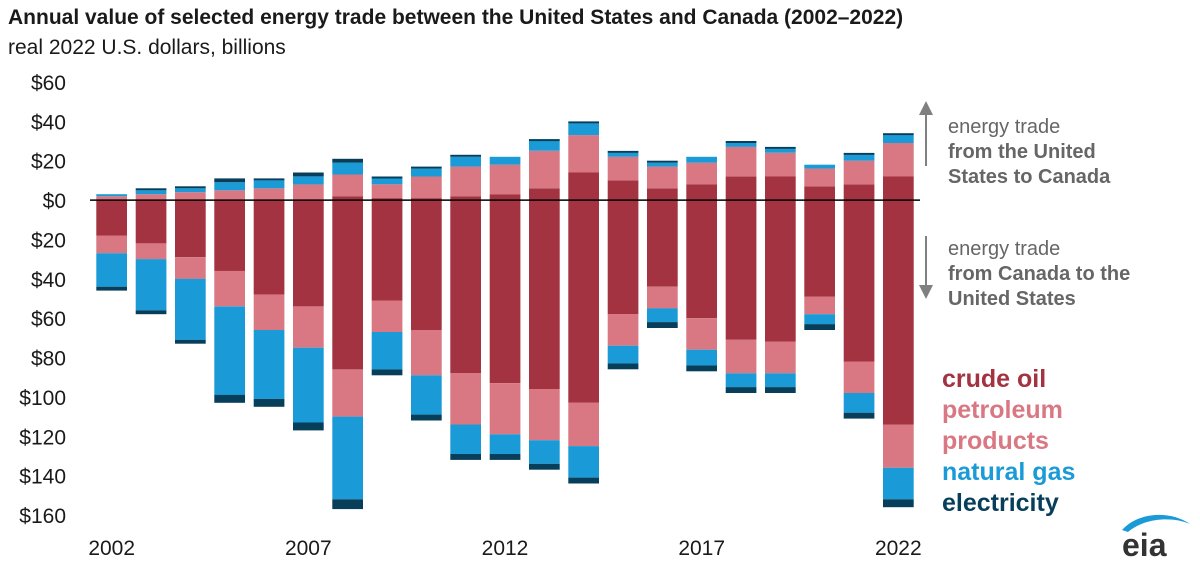 This screenshot has width=1200, height=565. I want to click on bar-import-natural-gas-2004, so click(190, 309).